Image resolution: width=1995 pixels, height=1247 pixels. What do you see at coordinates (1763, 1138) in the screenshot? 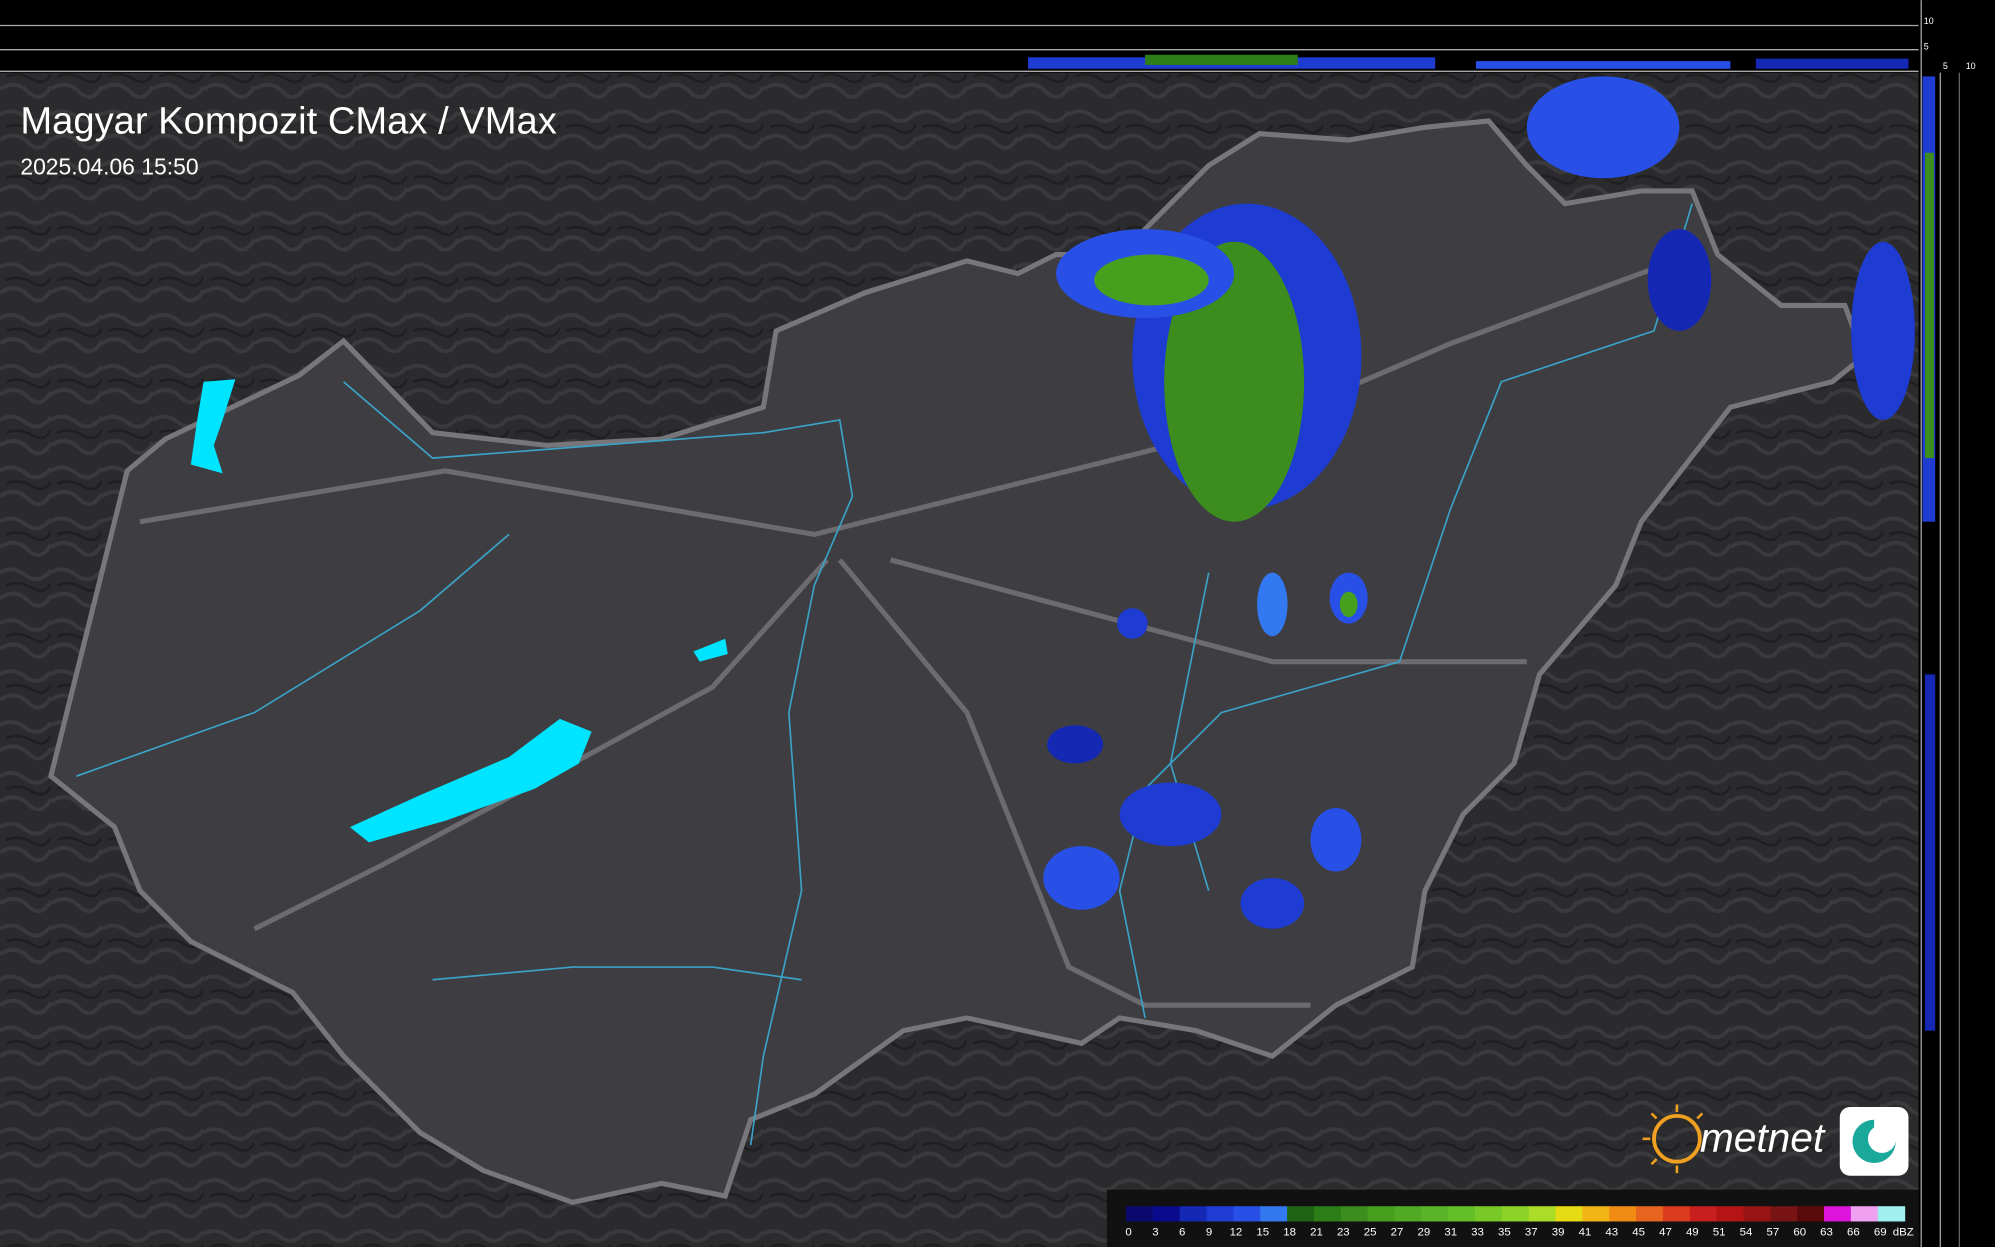
I see `logo-text: metnet` at bounding box center [1763, 1138].